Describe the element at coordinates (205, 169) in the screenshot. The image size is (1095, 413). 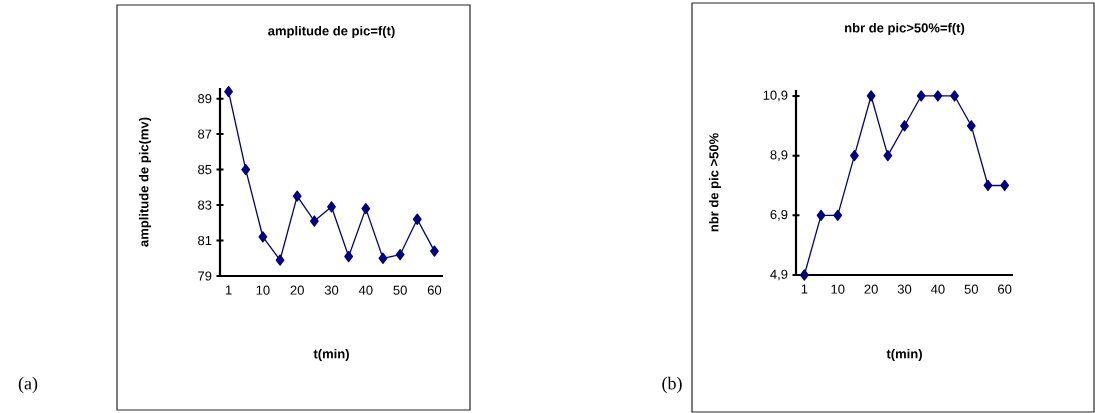
I see `y-tick-label: 85` at that location.